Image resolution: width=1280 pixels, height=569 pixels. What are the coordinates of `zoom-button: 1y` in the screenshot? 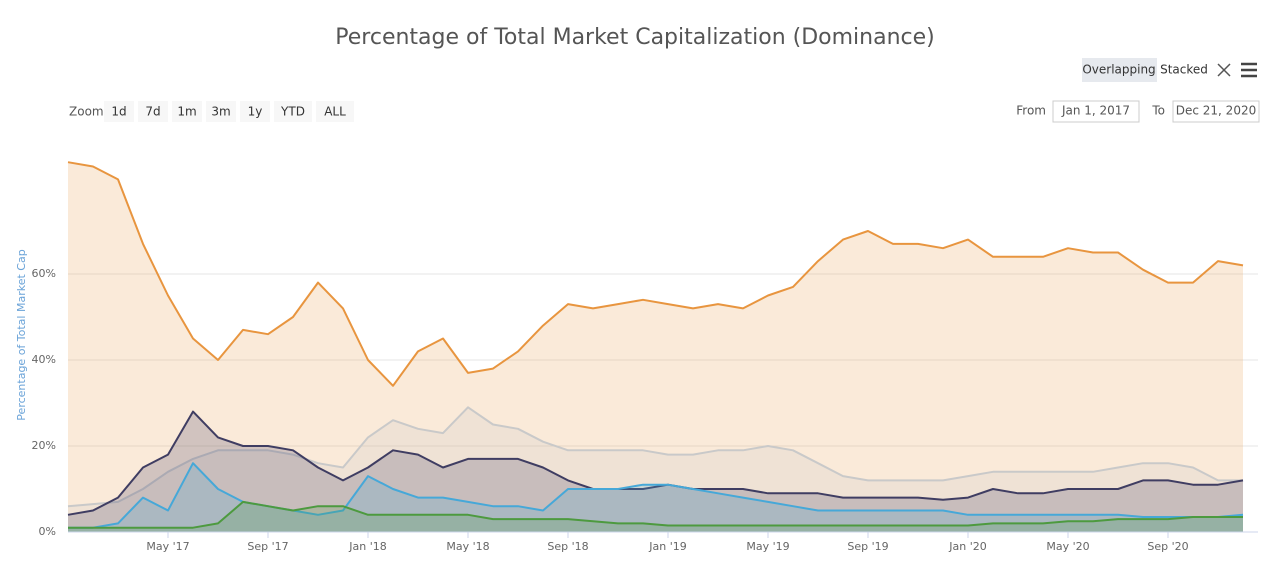 It's located at (255, 112).